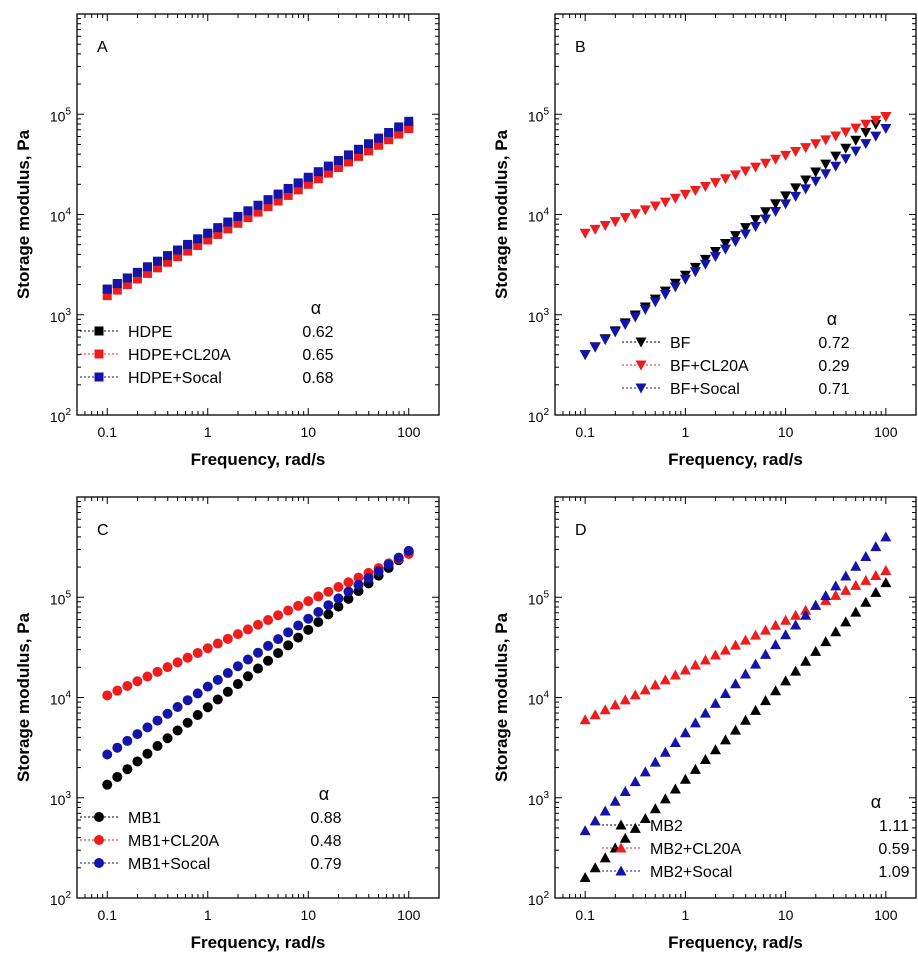 The height and width of the screenshot is (963, 918). Describe the element at coordinates (736, 366) in the screenshot. I see `legend: BF 0.72 BF+CL20A 0.29 BF+Socal 0.71` at that location.